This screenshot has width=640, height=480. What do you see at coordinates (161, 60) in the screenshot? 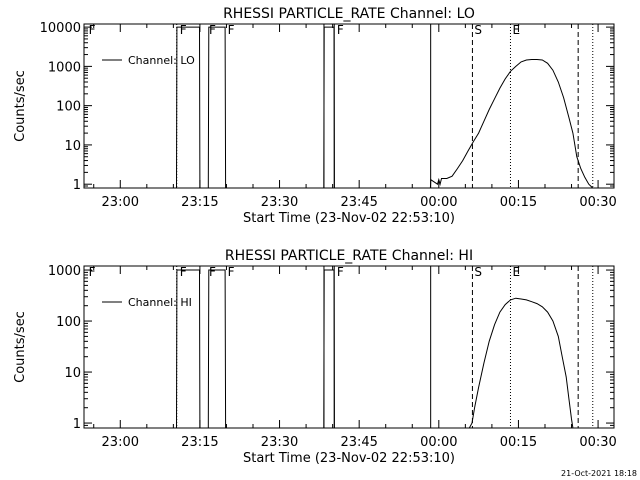
I see `legend-label: Channel: LO` at bounding box center [161, 60].